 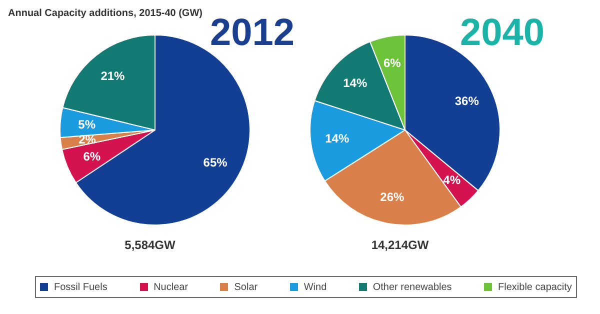 I want to click on chart-title: 2012, so click(x=252, y=33).